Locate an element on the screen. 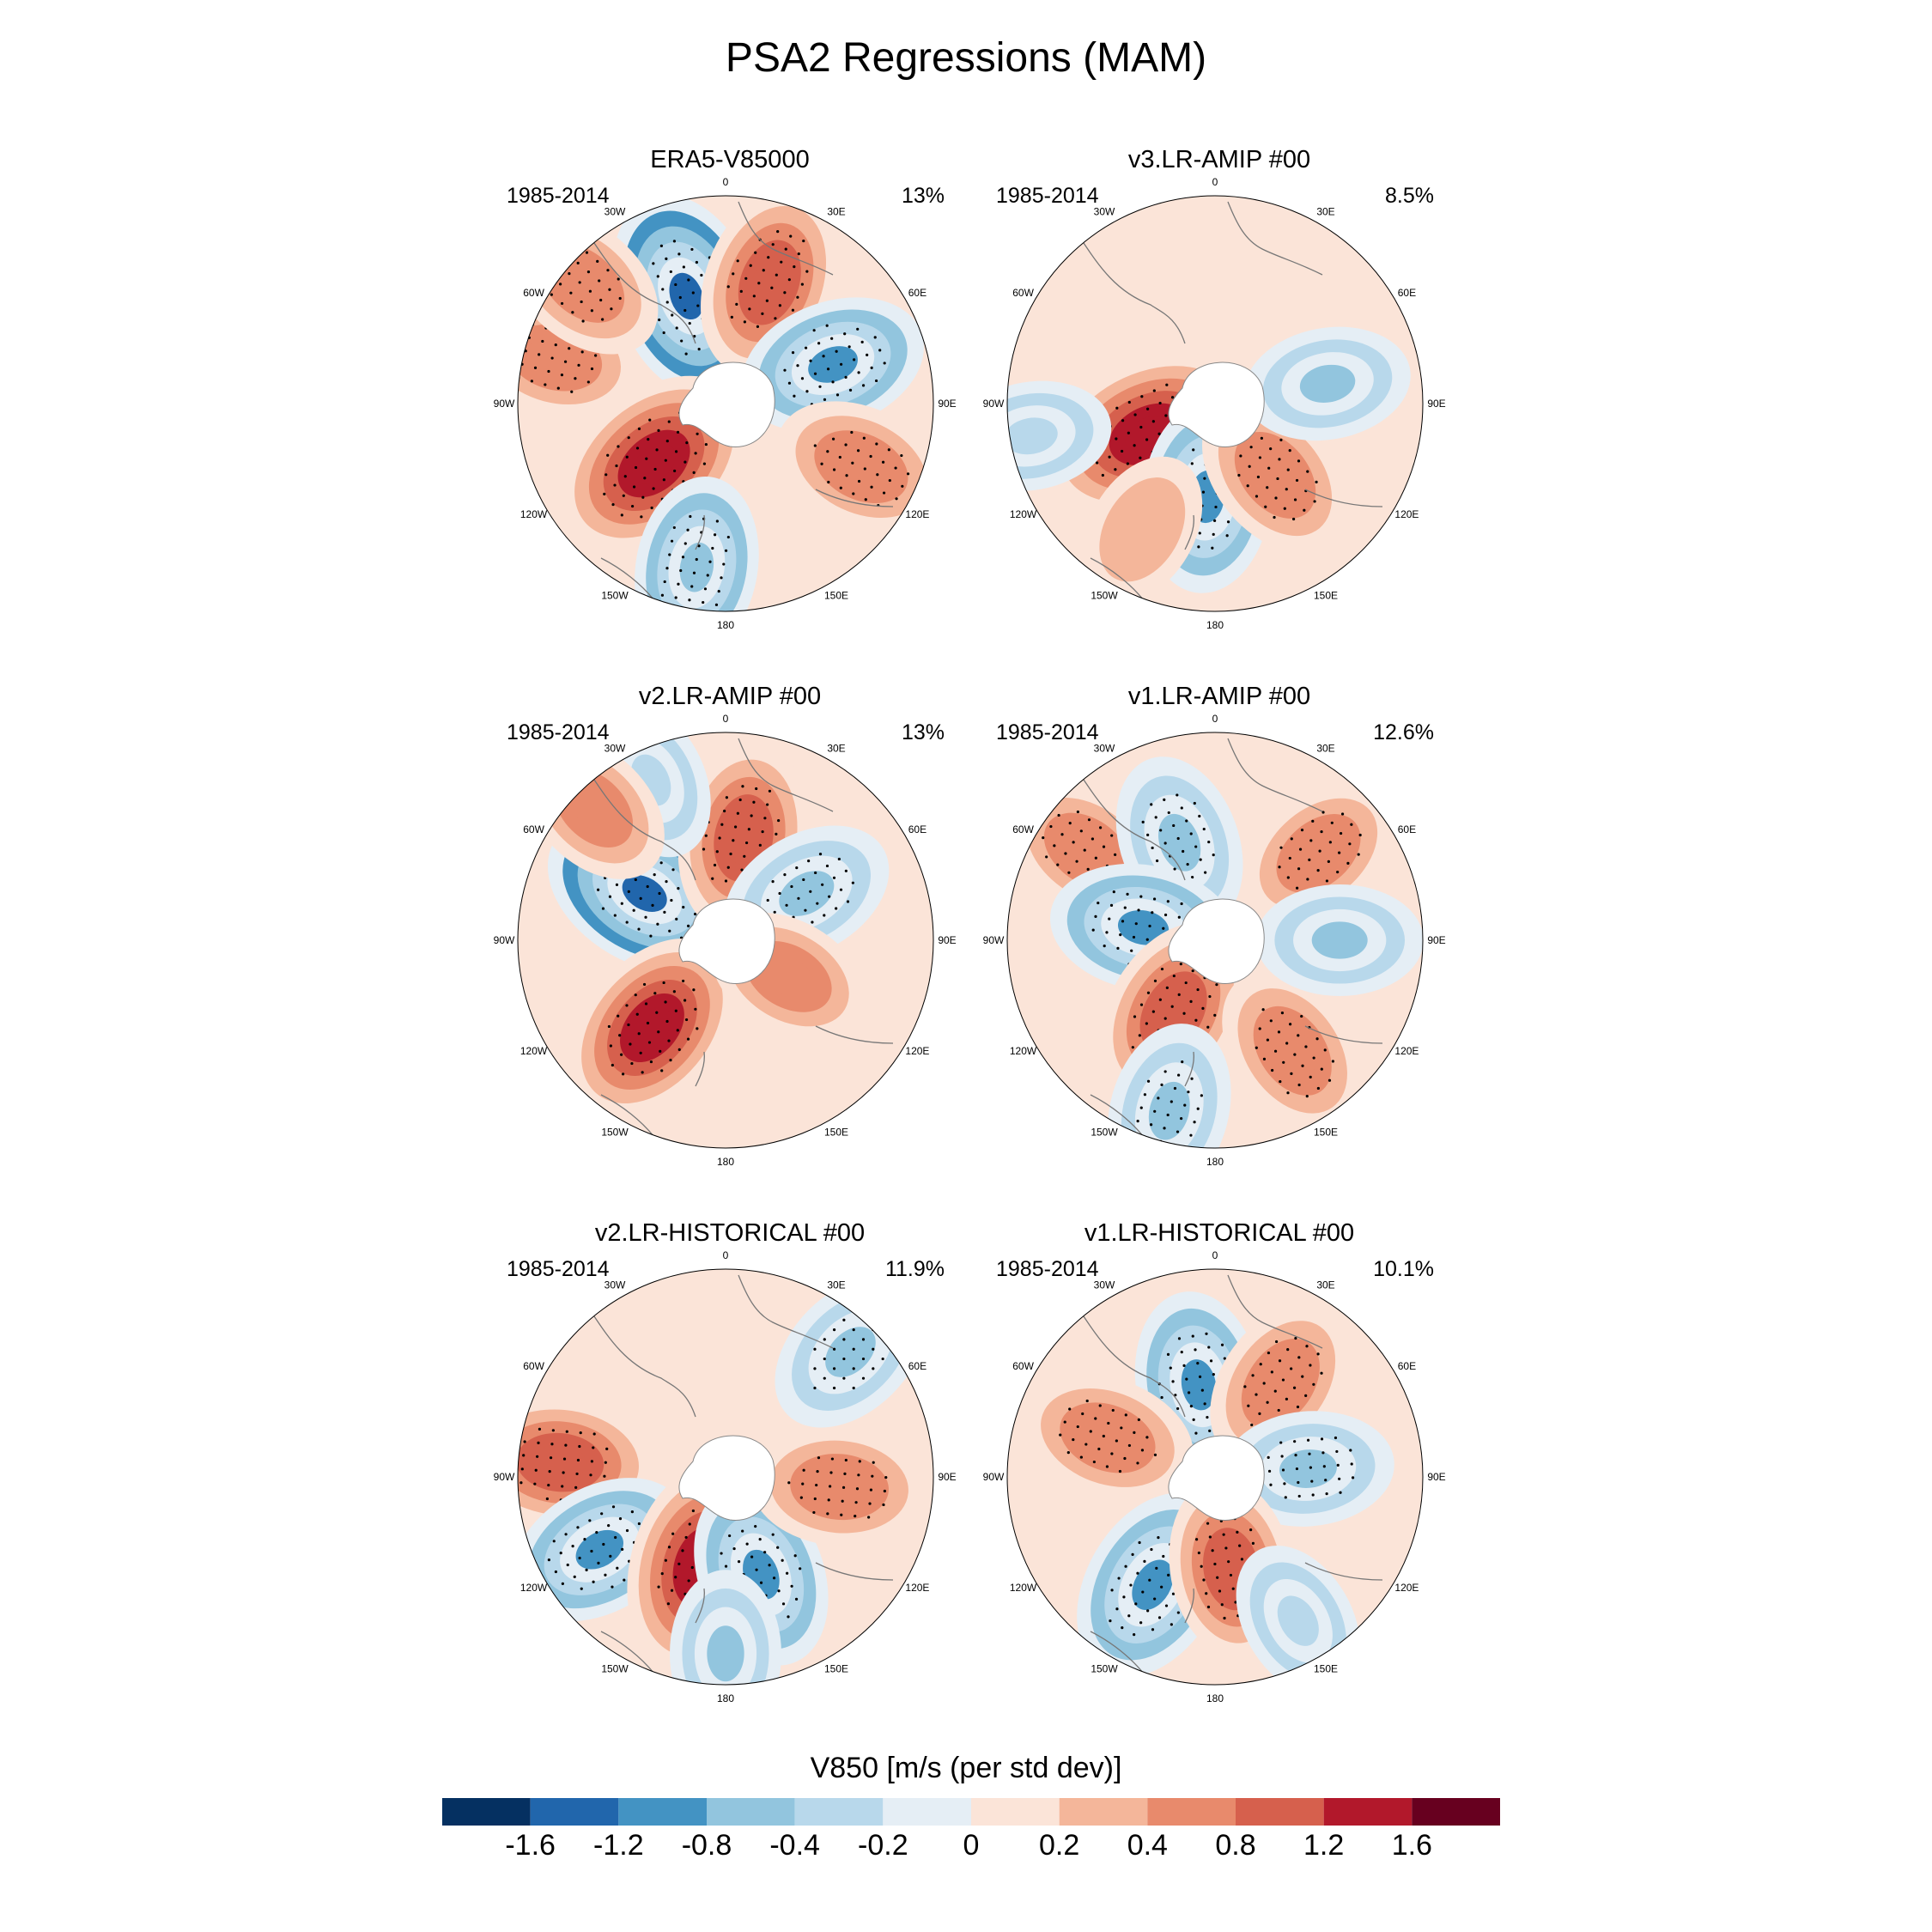 This screenshot has height=1932, width=1932. panel-title: v1.LR-AMIP #00 is located at coordinates (1219, 696).